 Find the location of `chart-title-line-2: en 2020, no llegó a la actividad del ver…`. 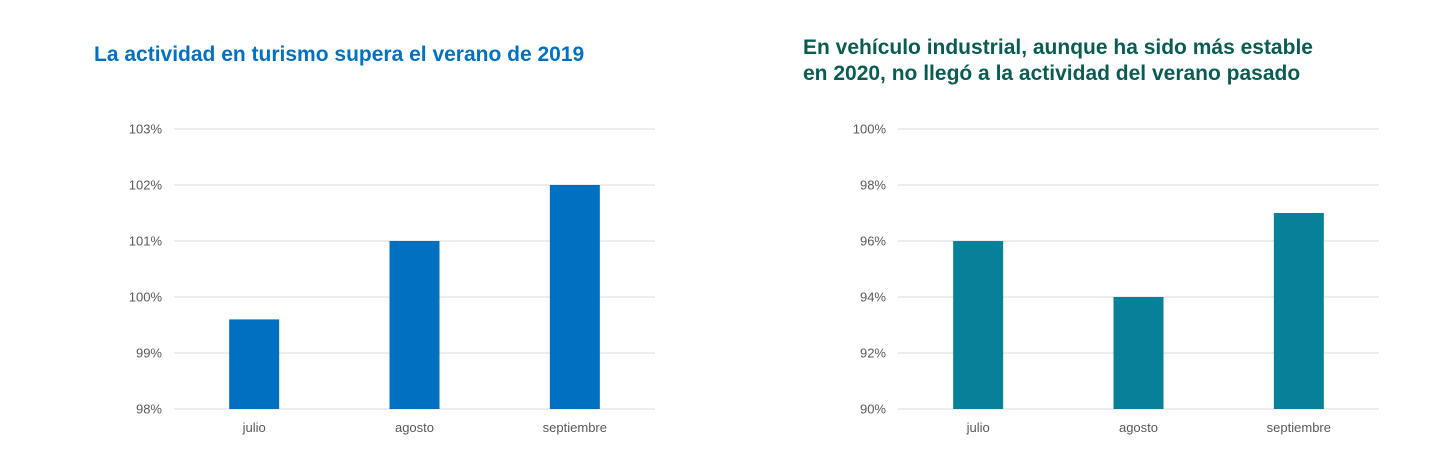

chart-title-line-2: en 2020, no llegó a la actividad del ver… is located at coordinates (1052, 73).